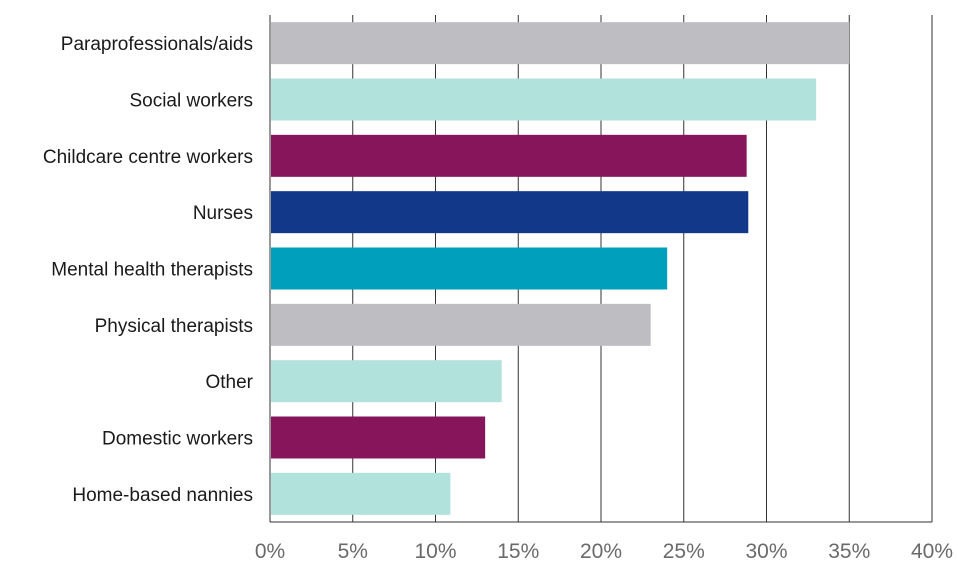 This screenshot has height=561, width=958. I want to click on x-tick-label-15: 15%, so click(518, 550).